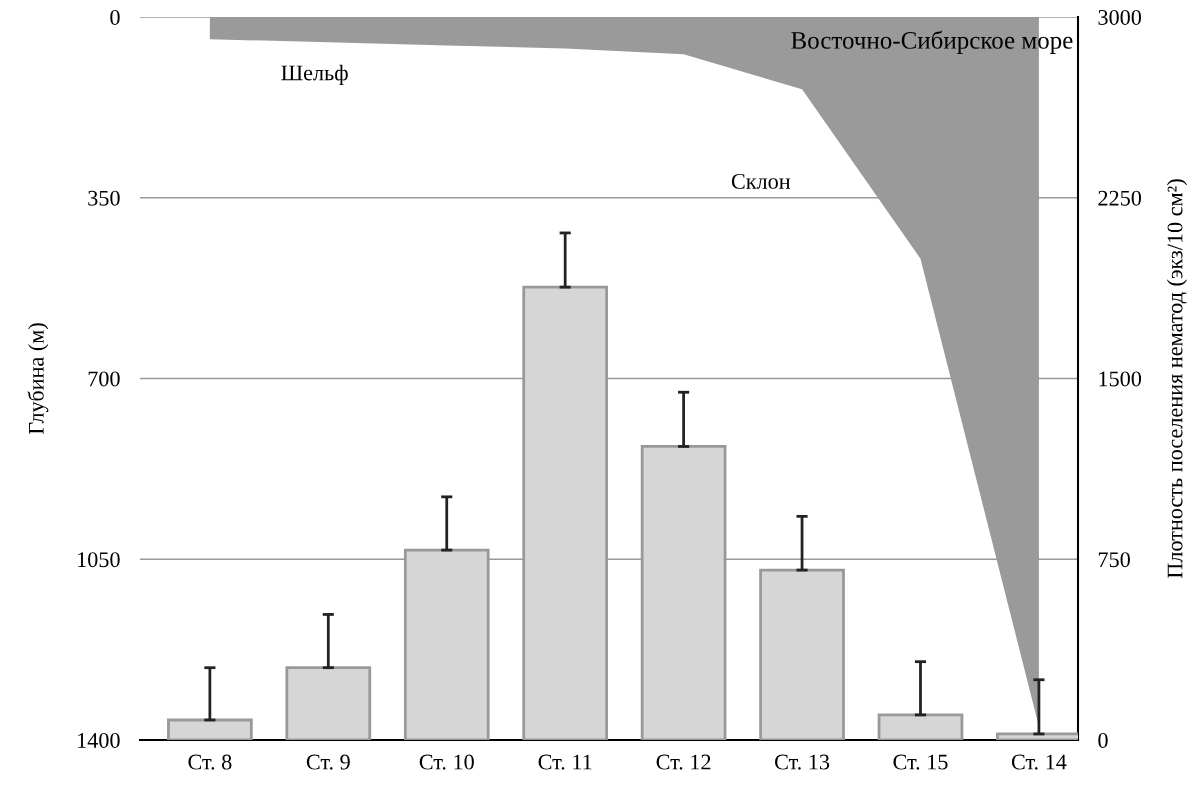  Describe the element at coordinates (802, 762) in the screenshot. I see `x-tick-label: Ст. 13` at that location.